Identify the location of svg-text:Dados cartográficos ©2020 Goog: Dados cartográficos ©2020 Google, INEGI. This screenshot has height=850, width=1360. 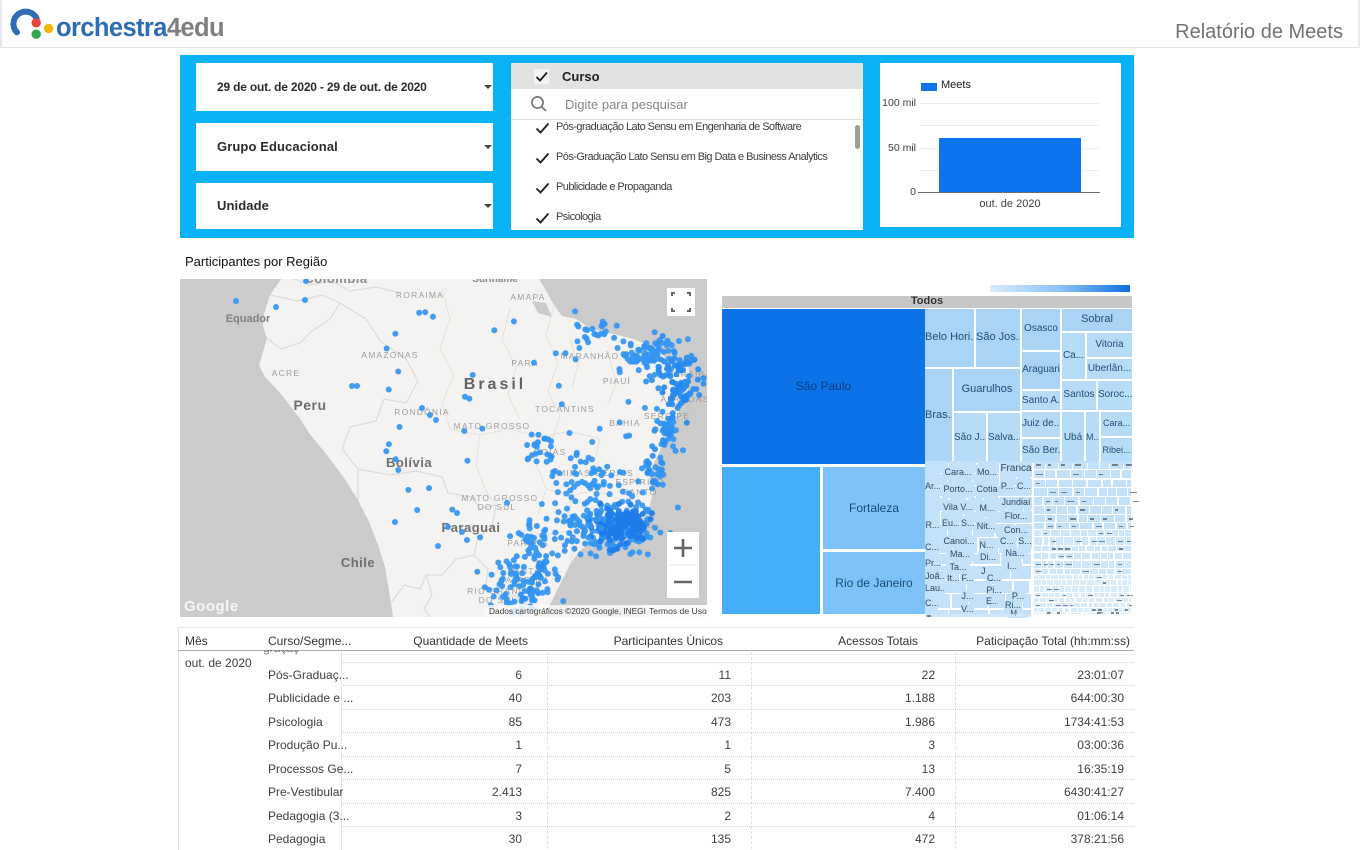
(567, 611).